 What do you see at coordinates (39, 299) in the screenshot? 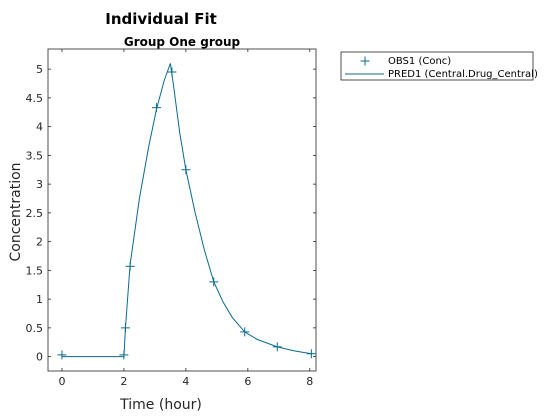
I see `y-tick-label: 1` at bounding box center [39, 299].